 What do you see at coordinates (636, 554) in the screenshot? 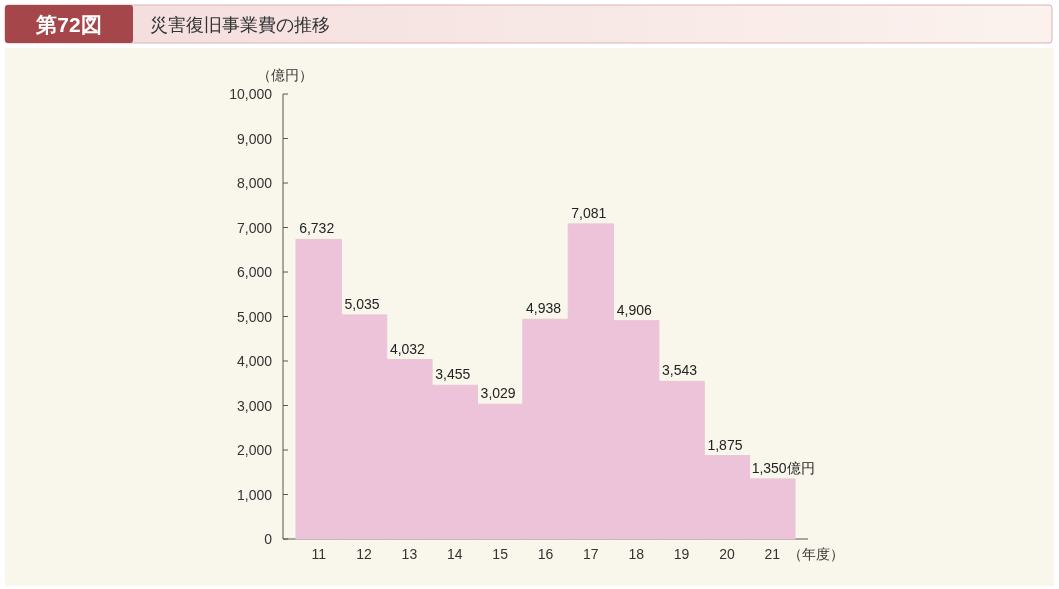
I see `x-tick-label: 18` at bounding box center [636, 554].